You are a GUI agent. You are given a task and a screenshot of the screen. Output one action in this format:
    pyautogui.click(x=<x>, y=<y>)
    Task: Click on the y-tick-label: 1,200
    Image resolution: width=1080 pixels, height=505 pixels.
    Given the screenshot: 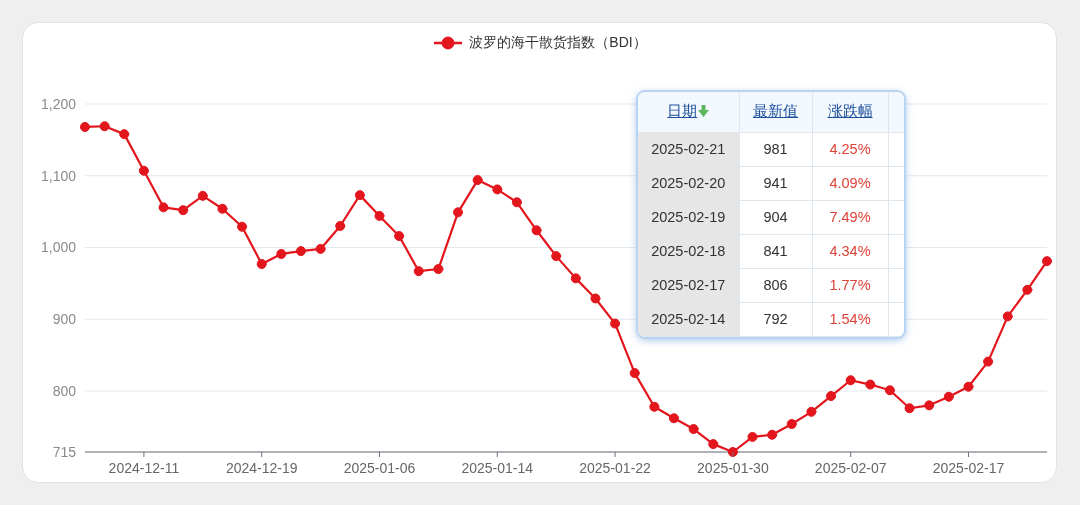 What is the action you would take?
    pyautogui.click(x=58, y=103)
    